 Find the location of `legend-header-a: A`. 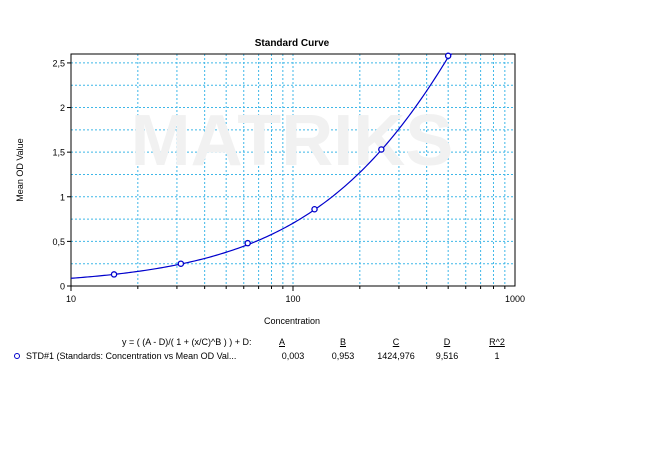

legend-header-a: A is located at coordinates (281, 342).